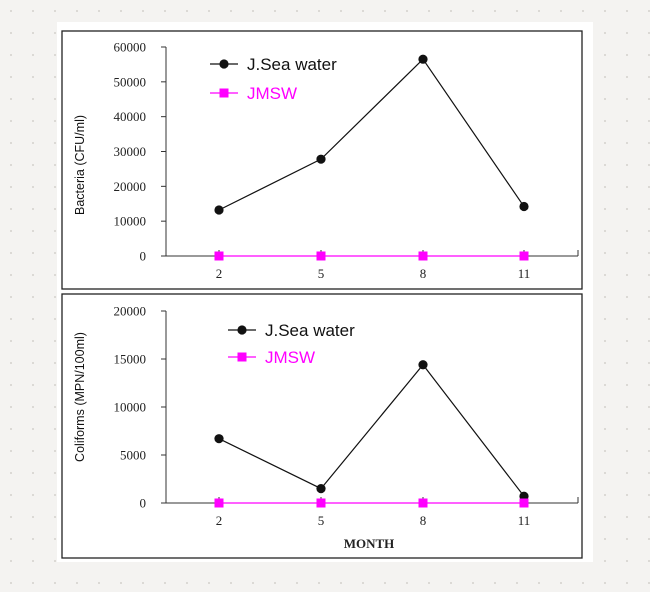 Image resolution: width=650 pixels, height=592 pixels. Describe the element at coordinates (133, 455) in the screenshot. I see `y-tick-label: 5000` at that location.